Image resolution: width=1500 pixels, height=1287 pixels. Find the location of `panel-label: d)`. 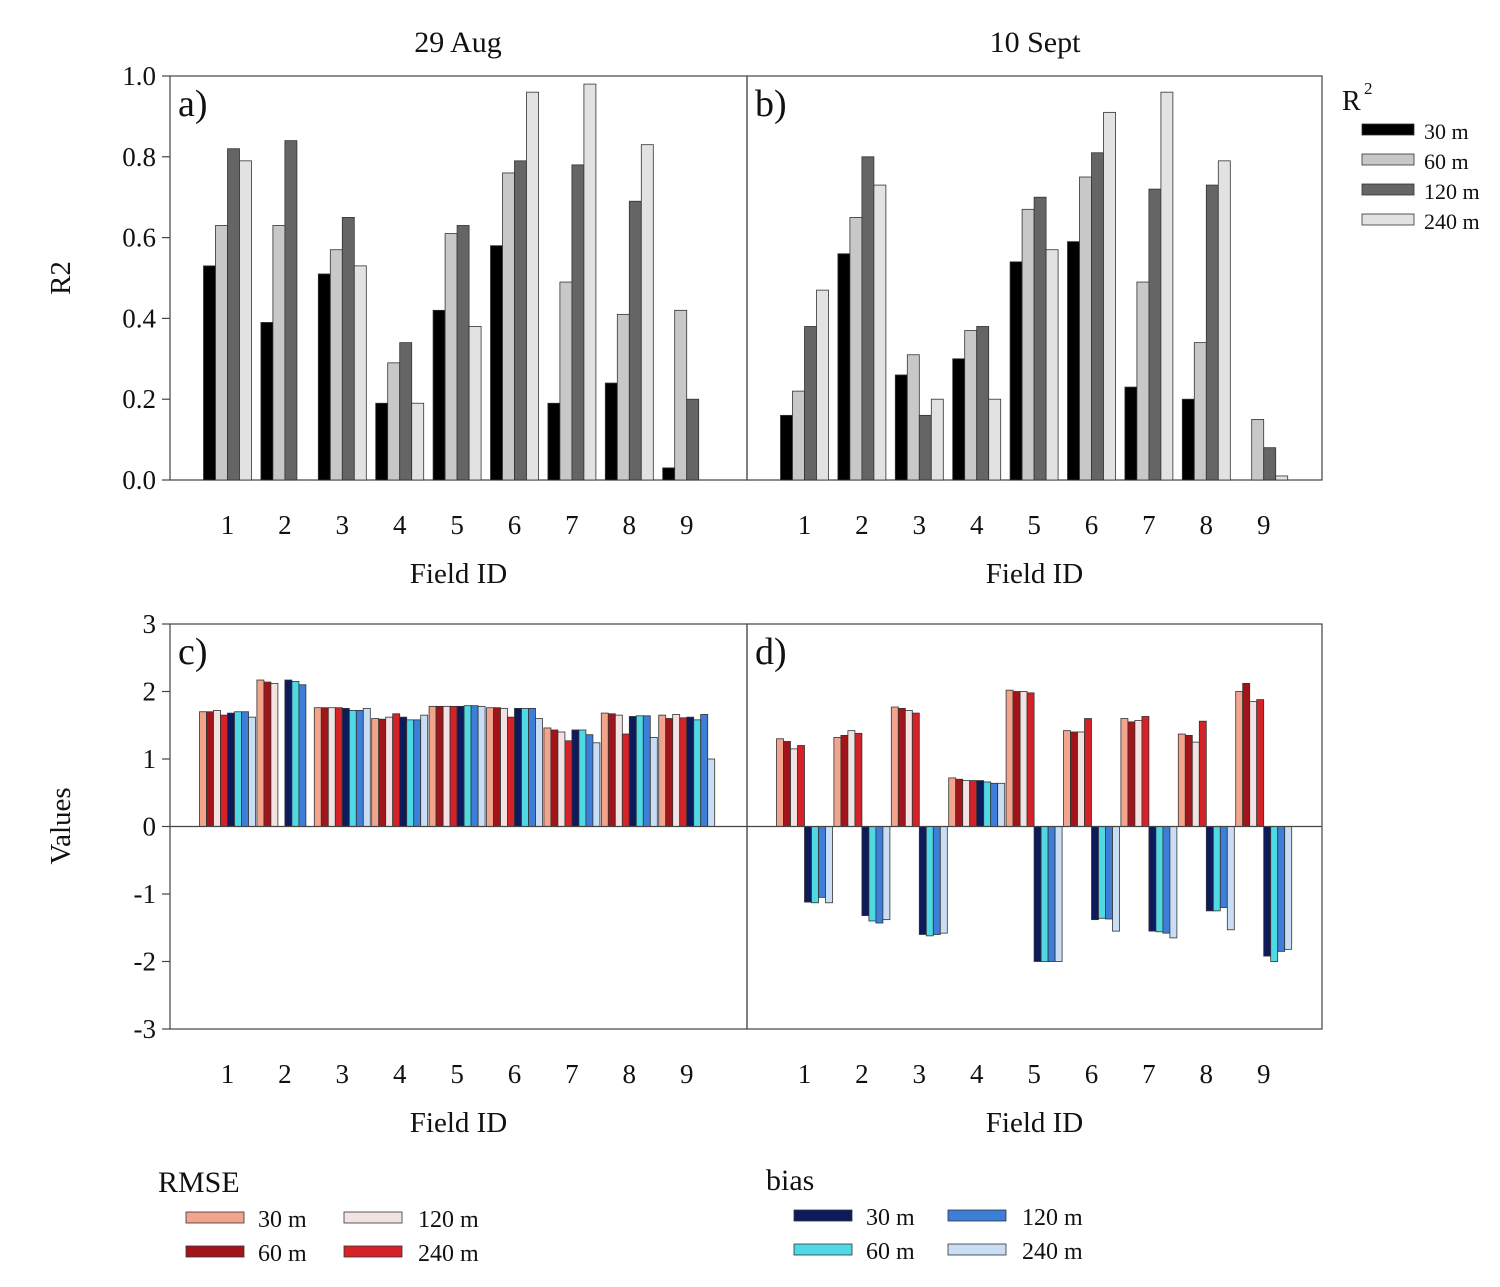

panel-label: d) is located at coordinates (771, 652).